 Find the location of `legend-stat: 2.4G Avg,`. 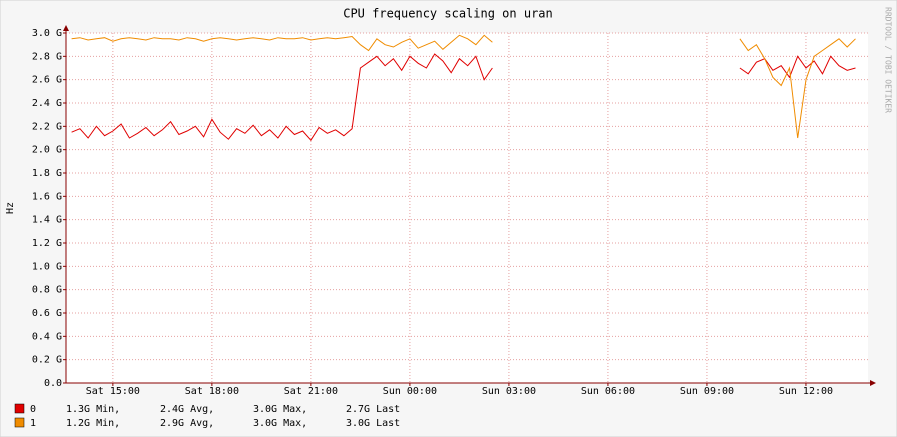

legend-stat: 2.4G Avg, is located at coordinates (187, 409).